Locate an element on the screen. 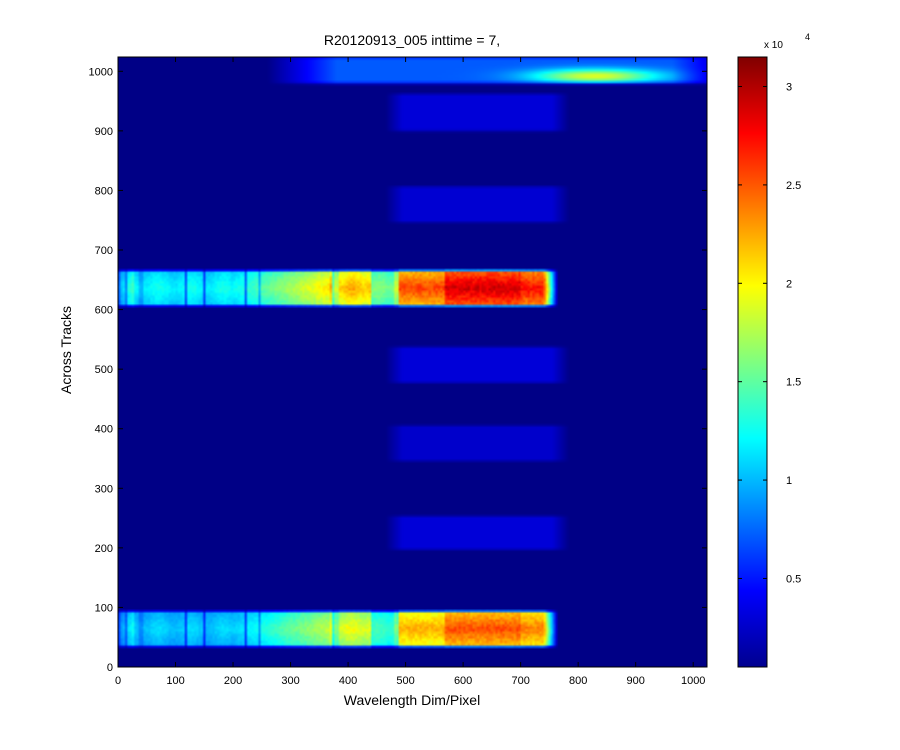  colorbar-exponent: x 10 is located at coordinates (773, 45).